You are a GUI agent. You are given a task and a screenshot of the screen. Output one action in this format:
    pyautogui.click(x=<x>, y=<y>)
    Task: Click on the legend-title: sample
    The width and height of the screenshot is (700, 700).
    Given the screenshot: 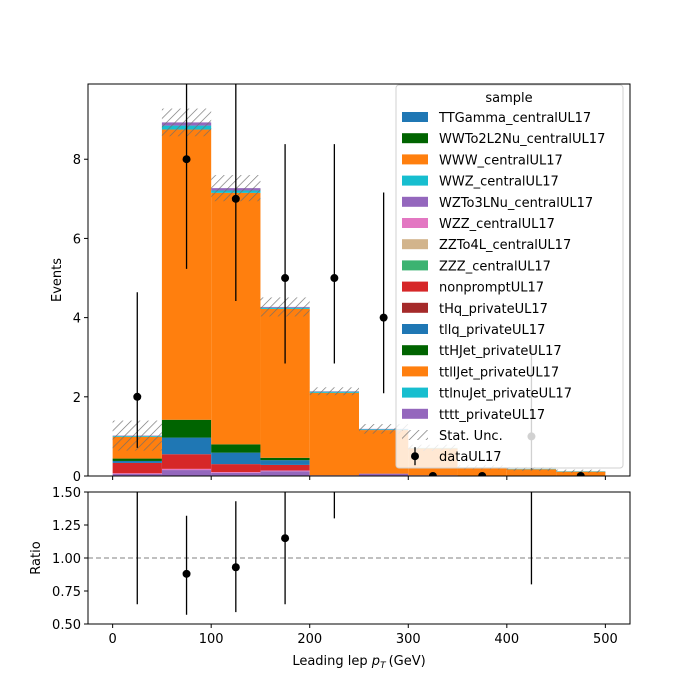 What is the action you would take?
    pyautogui.click(x=508, y=98)
    